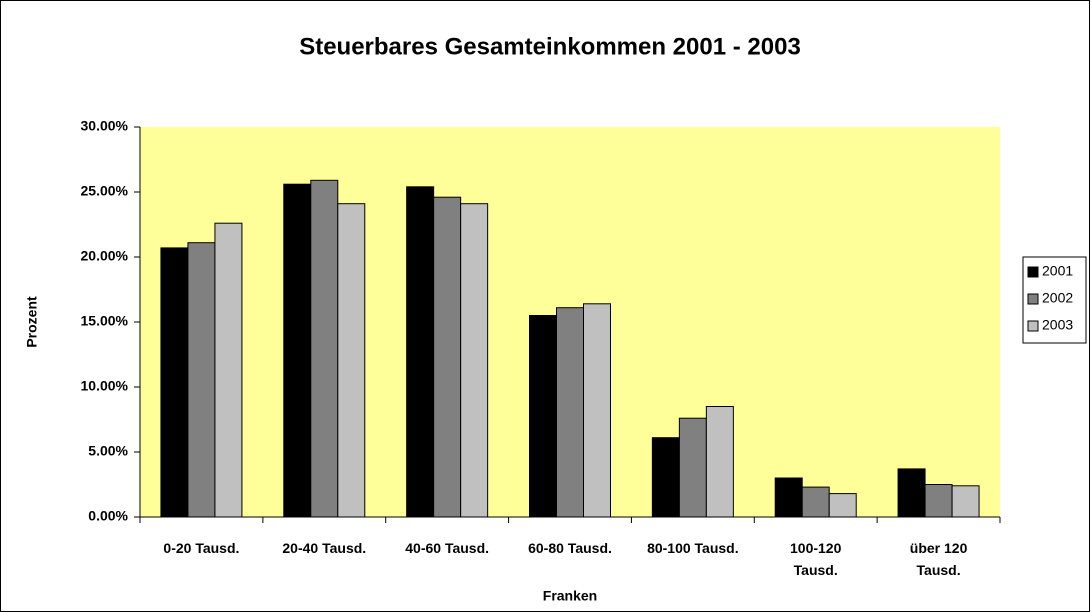 This screenshot has height=612, width=1091. Describe the element at coordinates (1057, 271) in the screenshot. I see `legend-label: 2001` at that location.